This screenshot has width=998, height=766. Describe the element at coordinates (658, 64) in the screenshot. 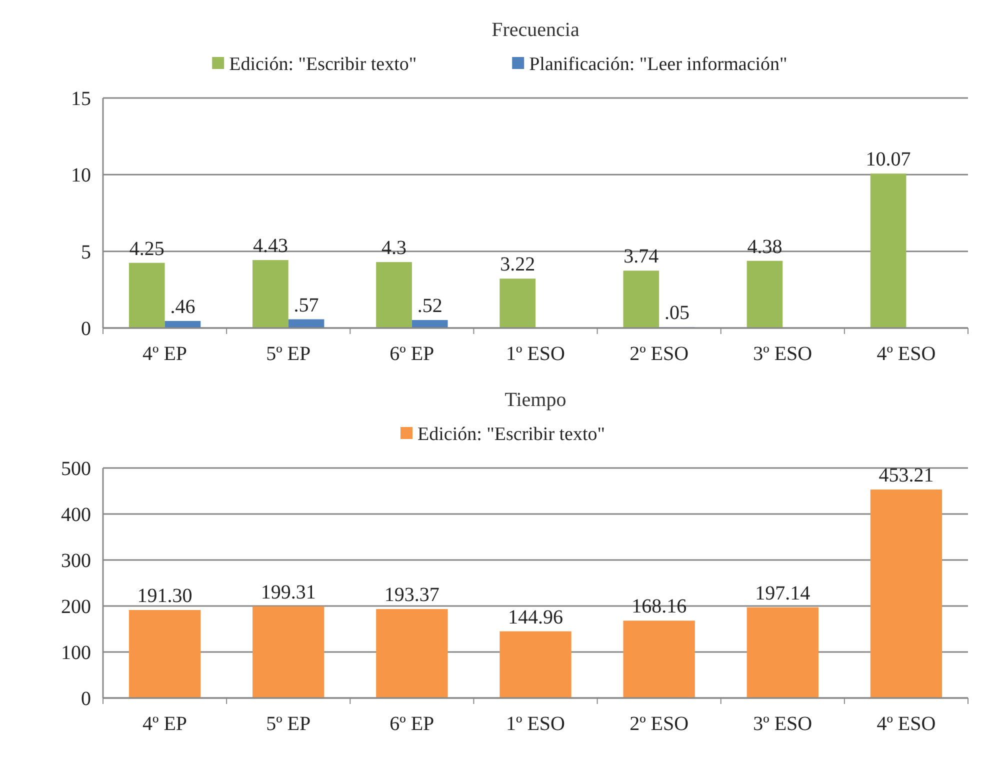

I see `legend-label: Planificación: "Leer información"` at that location.